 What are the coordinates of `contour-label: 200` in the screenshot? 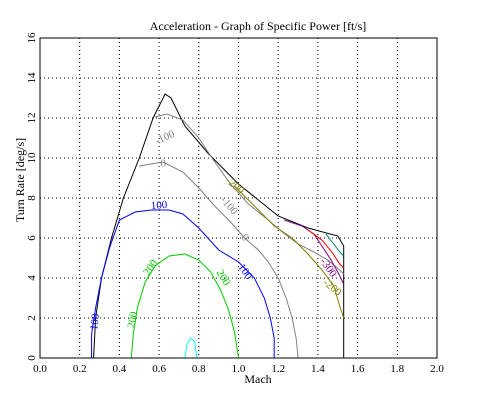 It's located at (132, 319).